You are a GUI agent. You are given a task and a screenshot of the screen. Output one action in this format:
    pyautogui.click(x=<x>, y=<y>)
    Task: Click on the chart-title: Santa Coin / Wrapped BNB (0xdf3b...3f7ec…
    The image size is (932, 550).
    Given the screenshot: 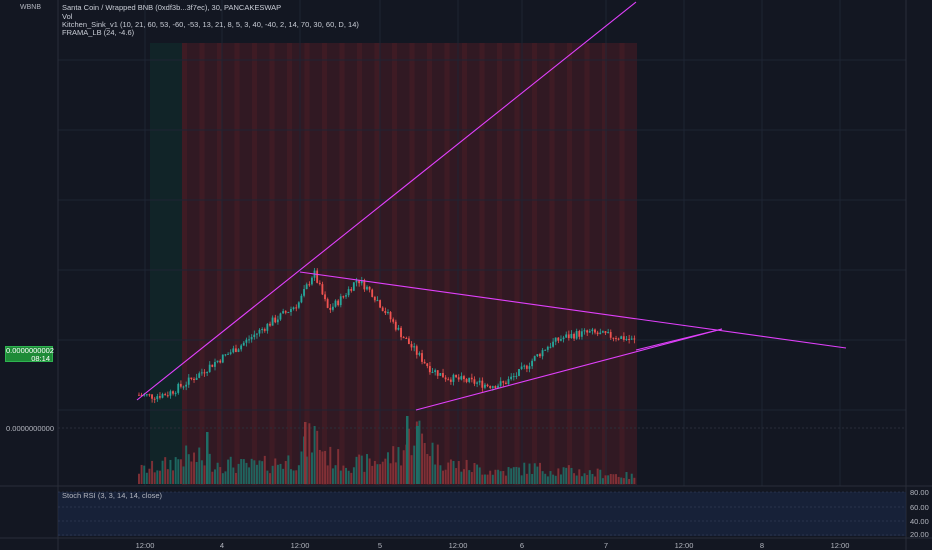 What is the action you would take?
    pyautogui.click(x=172, y=7)
    